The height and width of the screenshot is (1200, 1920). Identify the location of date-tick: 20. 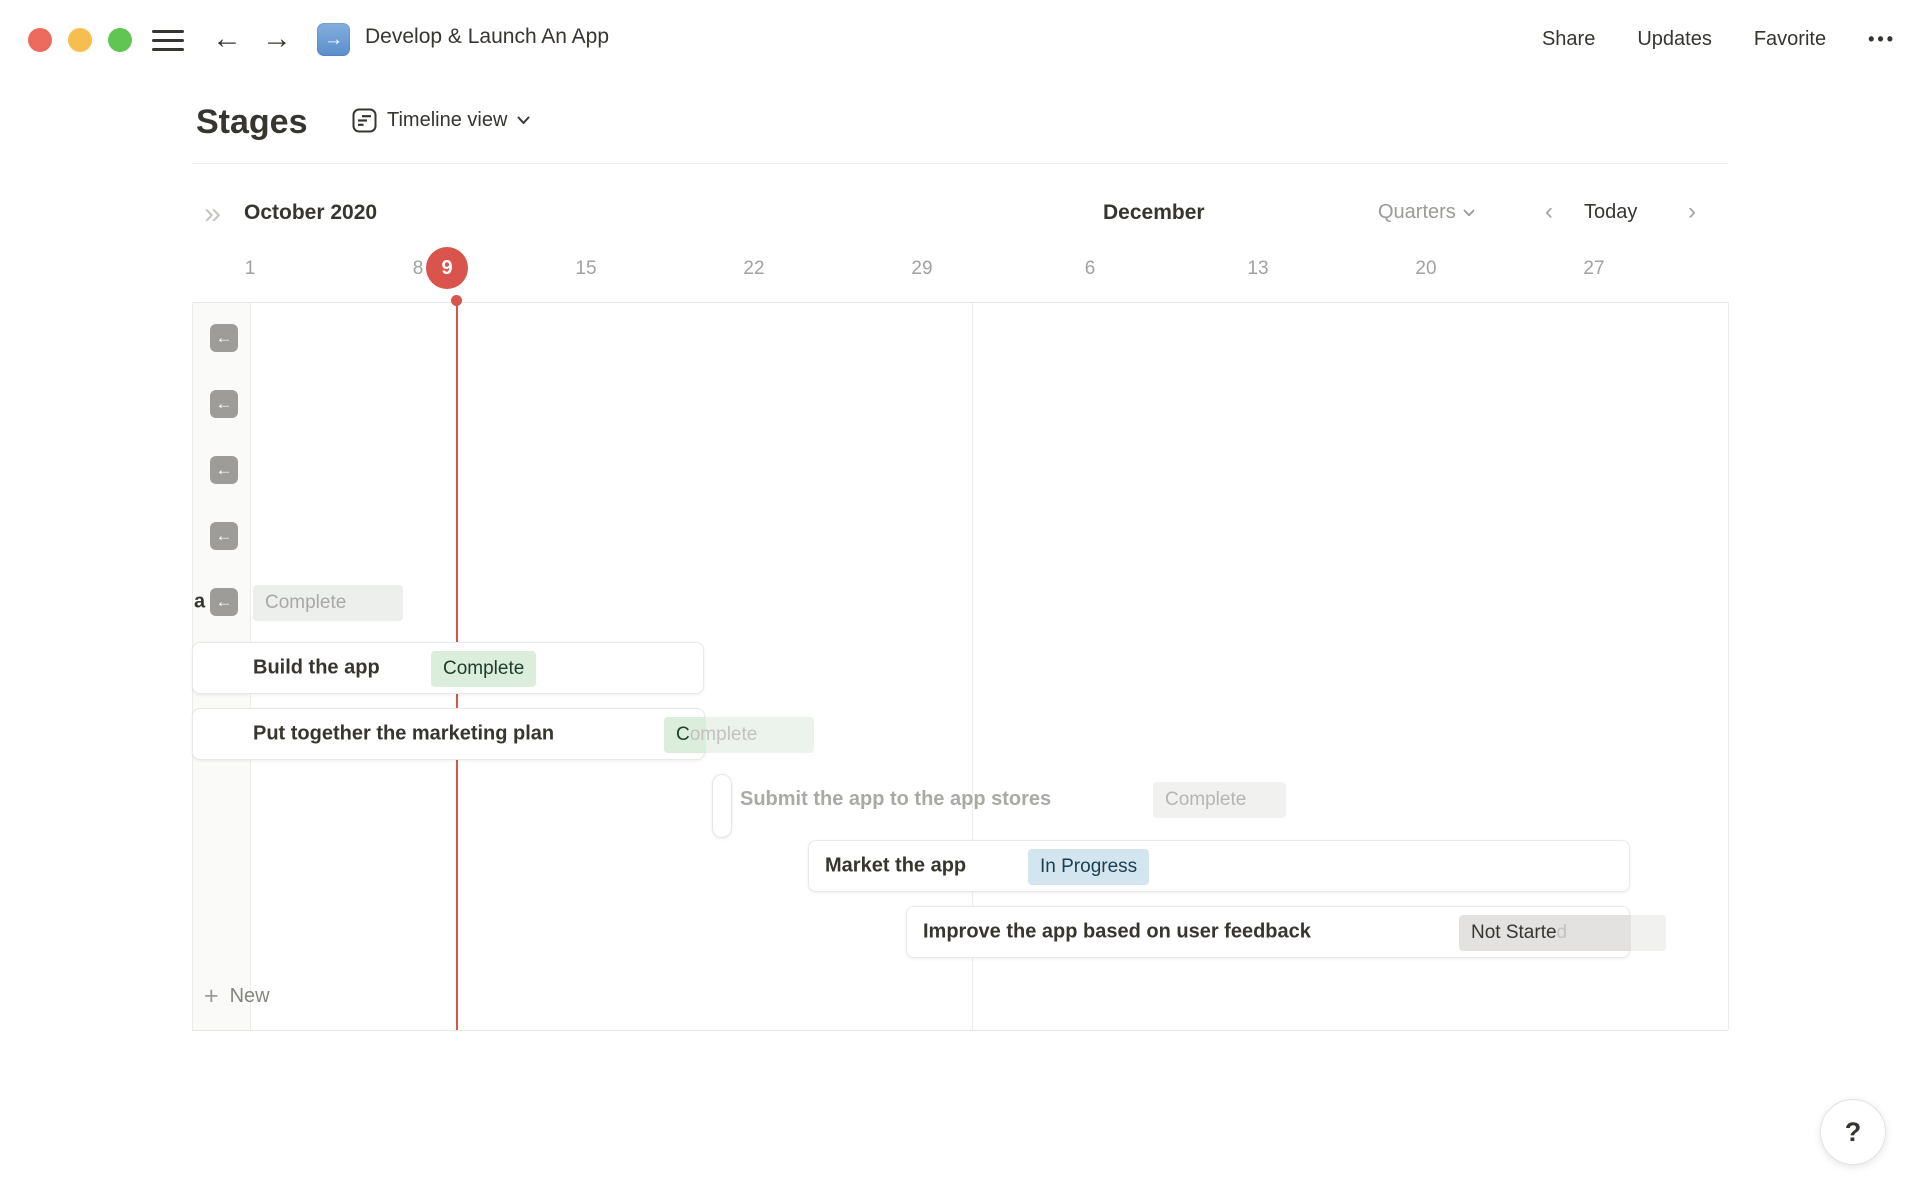
(1426, 268).